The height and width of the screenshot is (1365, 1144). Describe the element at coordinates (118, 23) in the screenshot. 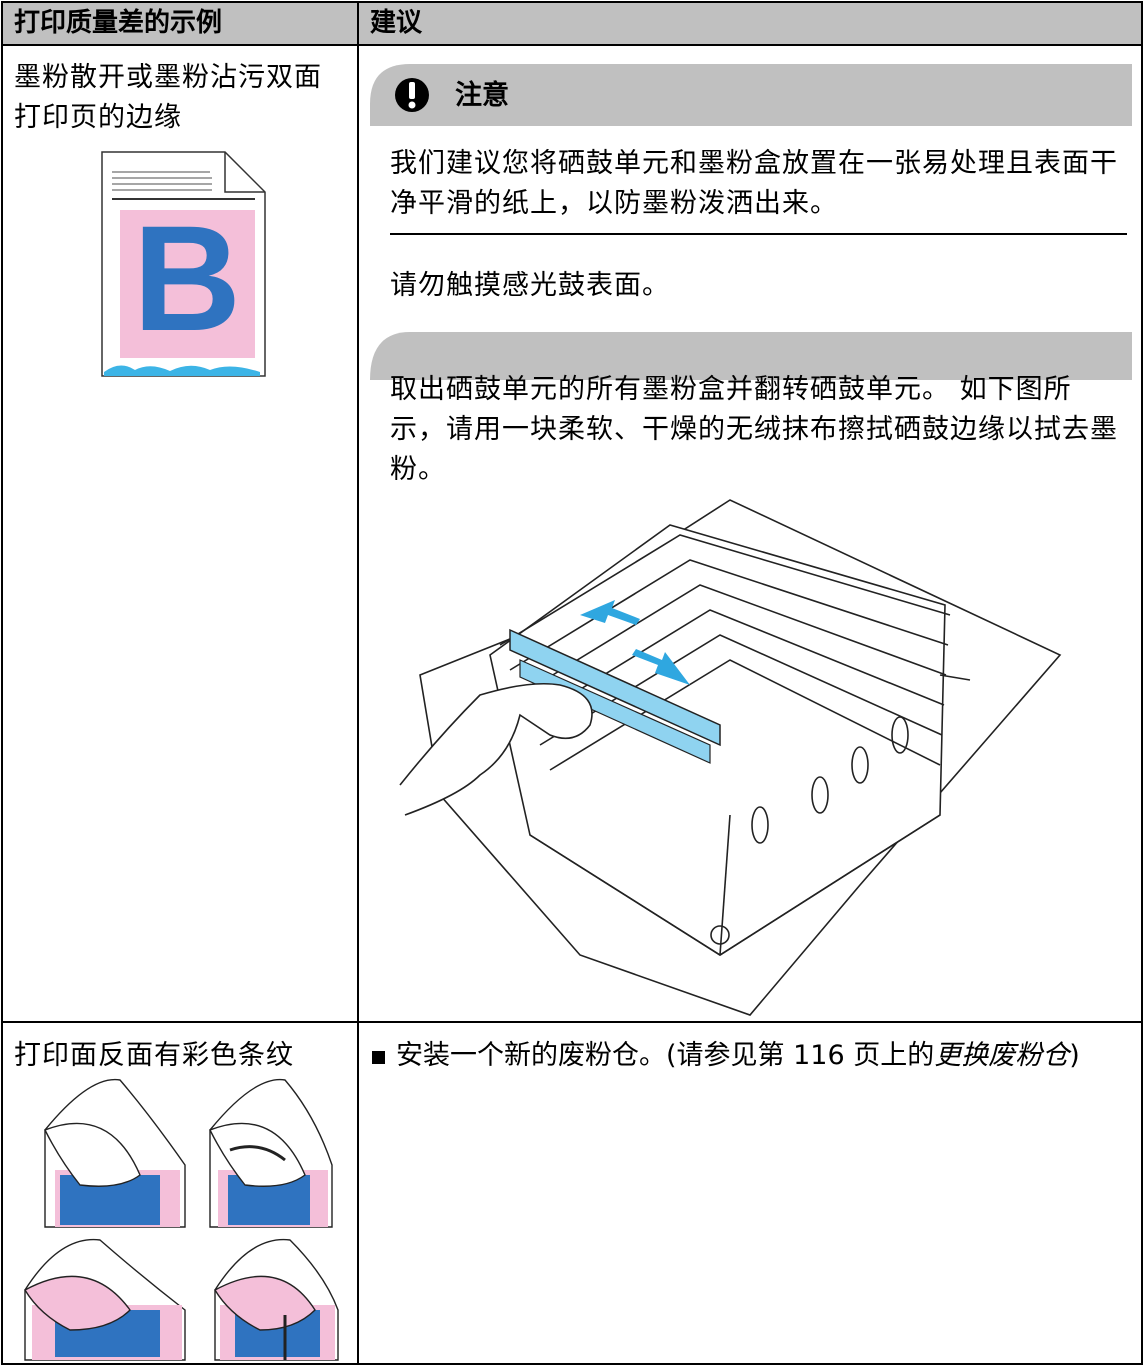

I see `header-cell: 打印质量差的示例` at that location.